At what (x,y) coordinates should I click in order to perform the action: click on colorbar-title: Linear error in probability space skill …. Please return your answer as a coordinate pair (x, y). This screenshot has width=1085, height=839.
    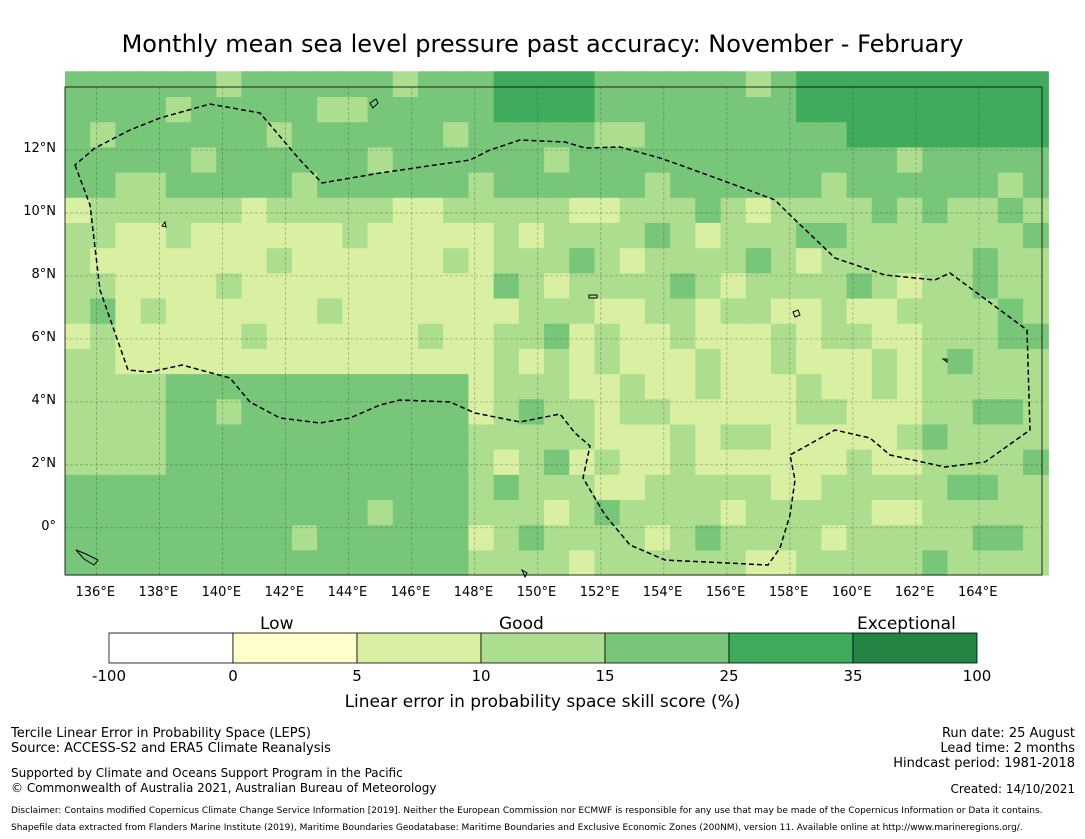
    Looking at the image, I should click on (542, 702).